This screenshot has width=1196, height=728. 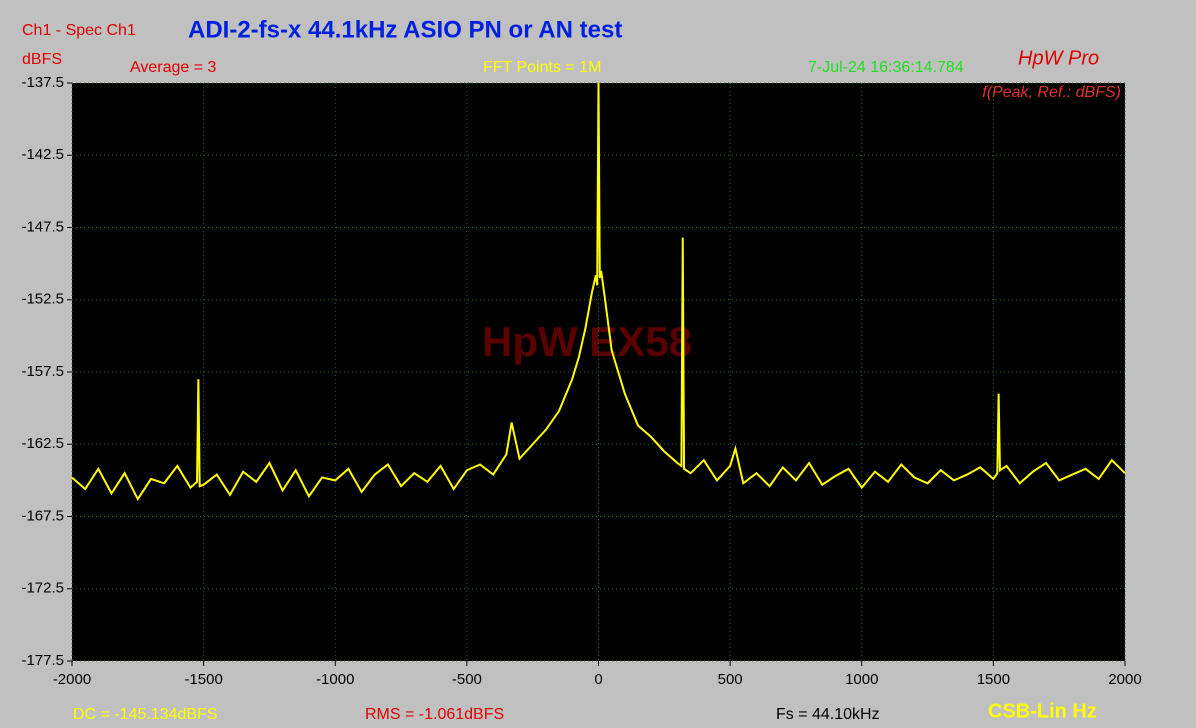 What do you see at coordinates (72, 679) in the screenshot?
I see `x-tick-label: -2000` at bounding box center [72, 679].